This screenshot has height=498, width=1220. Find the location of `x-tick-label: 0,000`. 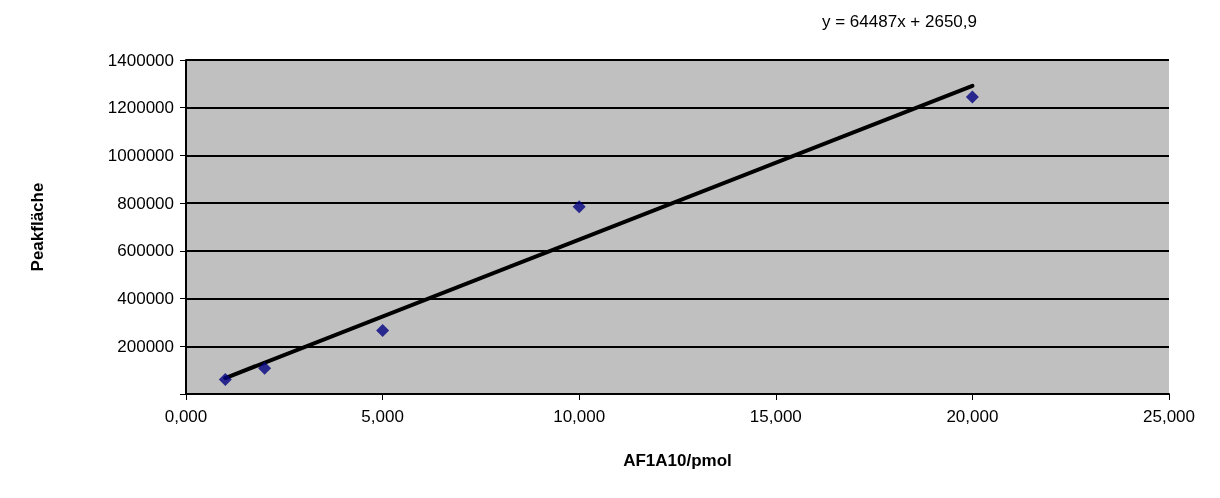

x-tick-label: 0,000 is located at coordinates (186, 416).